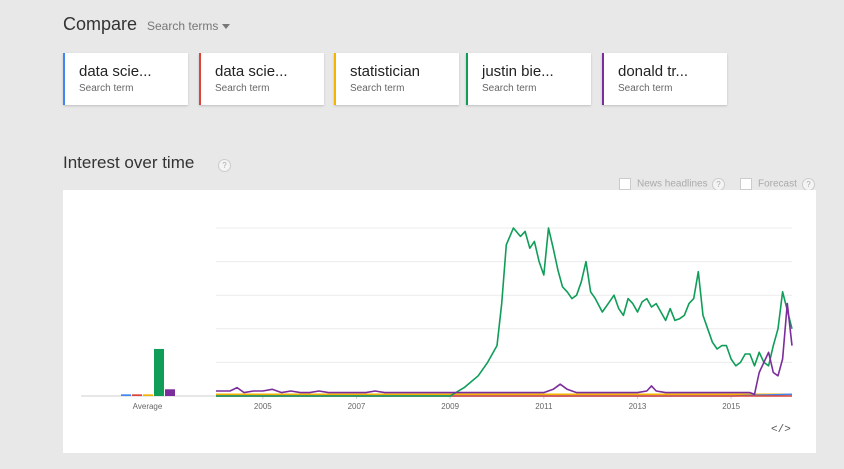 The image size is (844, 469). I want to click on search-terms-dropdown: Search terms, so click(189, 26).